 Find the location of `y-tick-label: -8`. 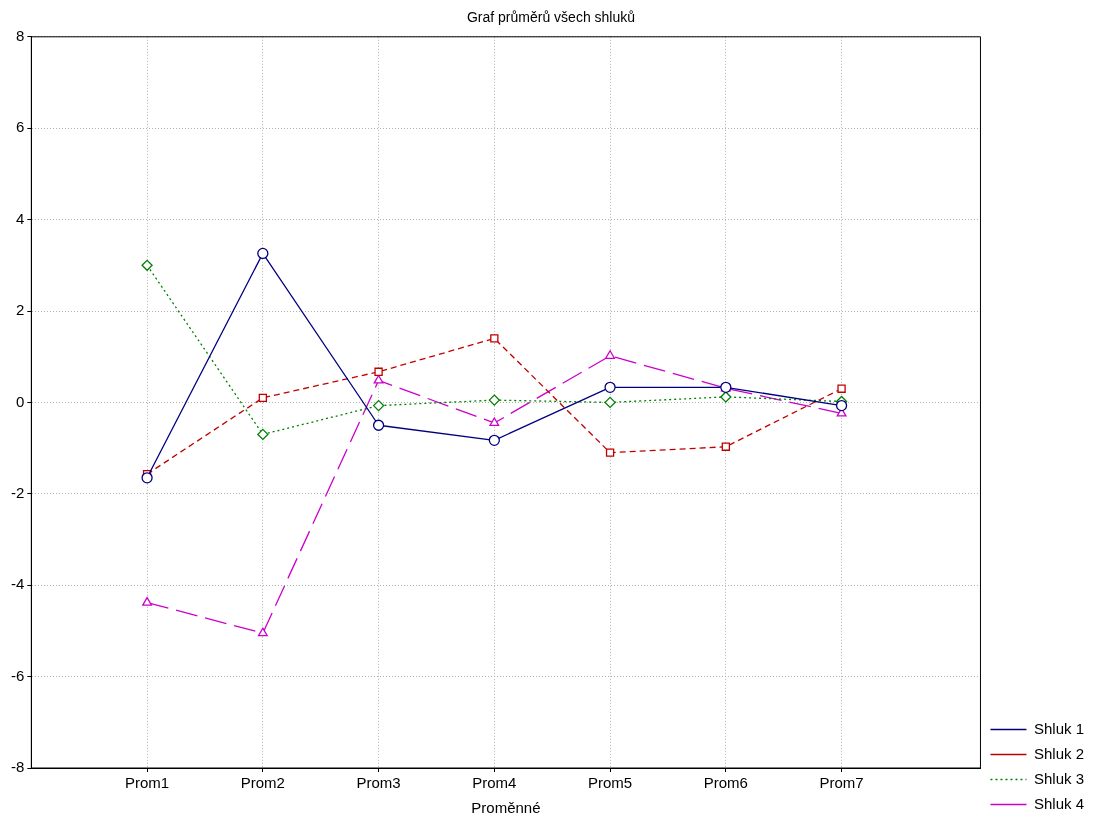

y-tick-label: -8 is located at coordinates (17, 767).